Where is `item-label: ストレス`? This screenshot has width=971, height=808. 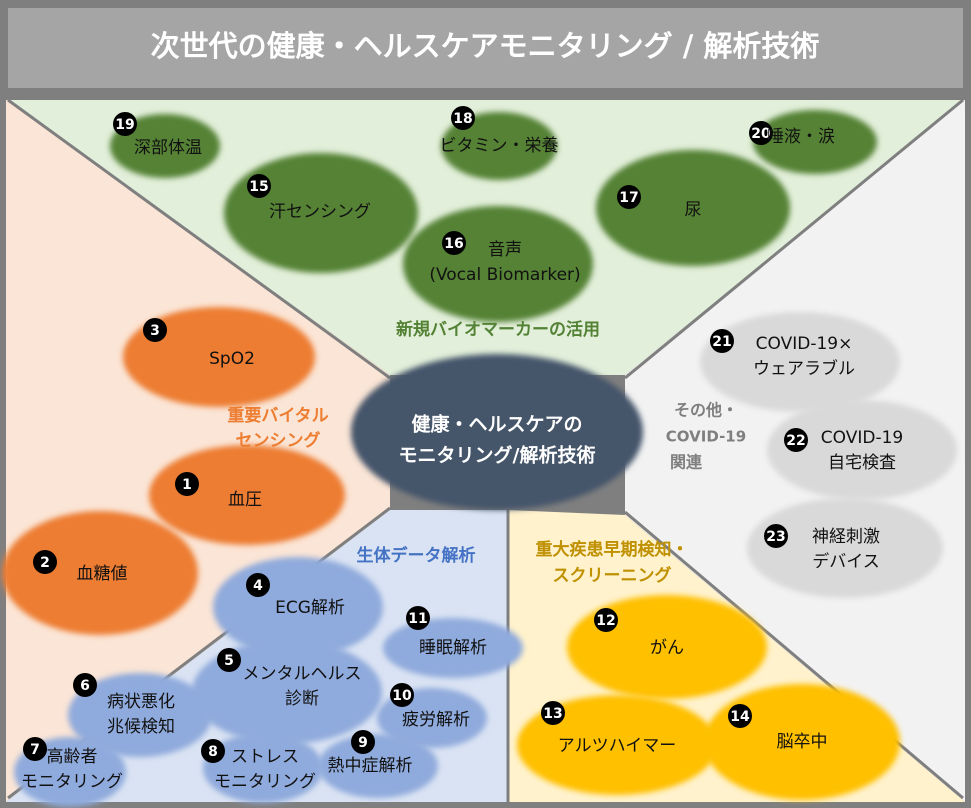 item-label: ストレス is located at coordinates (265, 757).